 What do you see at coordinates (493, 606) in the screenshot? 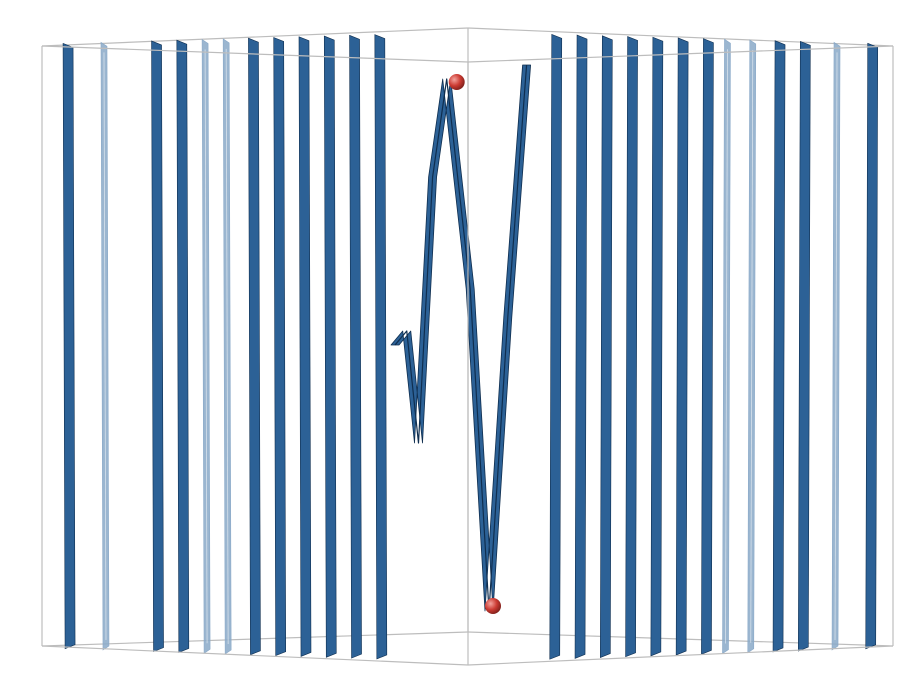
I see `marker-minimum` at bounding box center [493, 606].